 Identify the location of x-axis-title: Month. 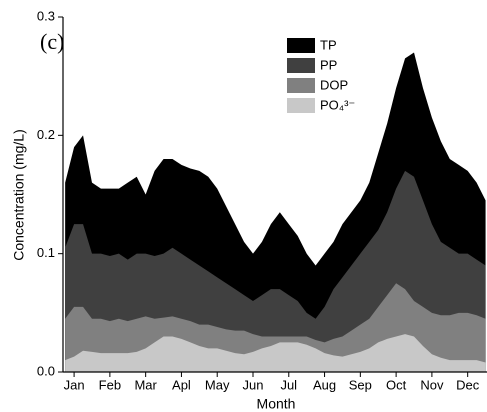
(276, 404).